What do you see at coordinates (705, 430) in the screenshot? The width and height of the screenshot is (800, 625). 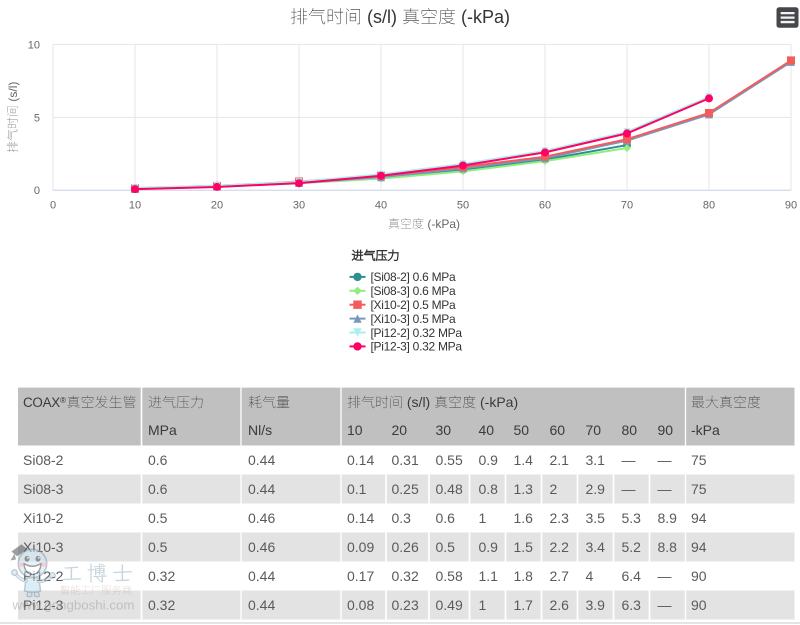 I see `svg-text: -kPa` at bounding box center [705, 430].